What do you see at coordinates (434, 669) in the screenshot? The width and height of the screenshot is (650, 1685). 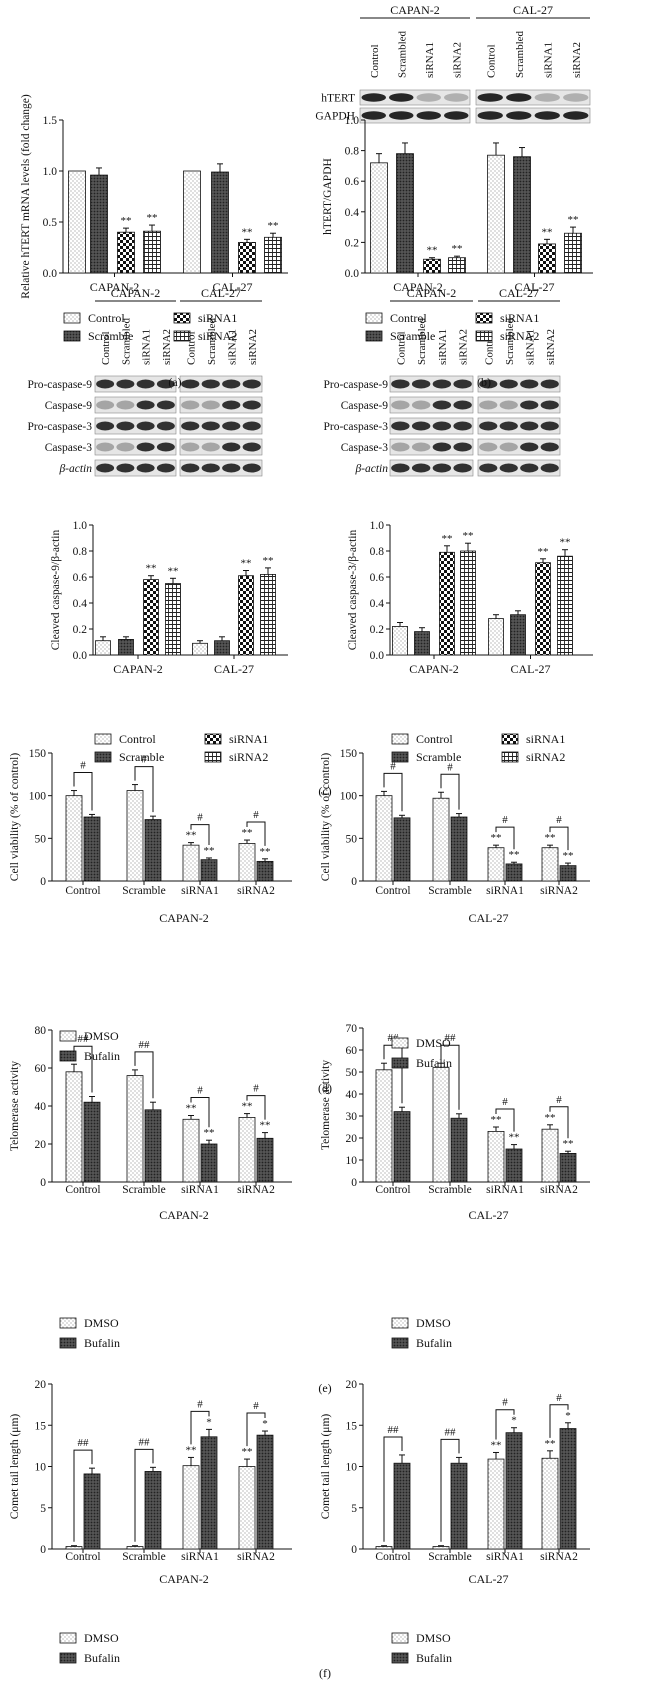 I see `x-tick-label: CAPAN-2` at bounding box center [434, 669].